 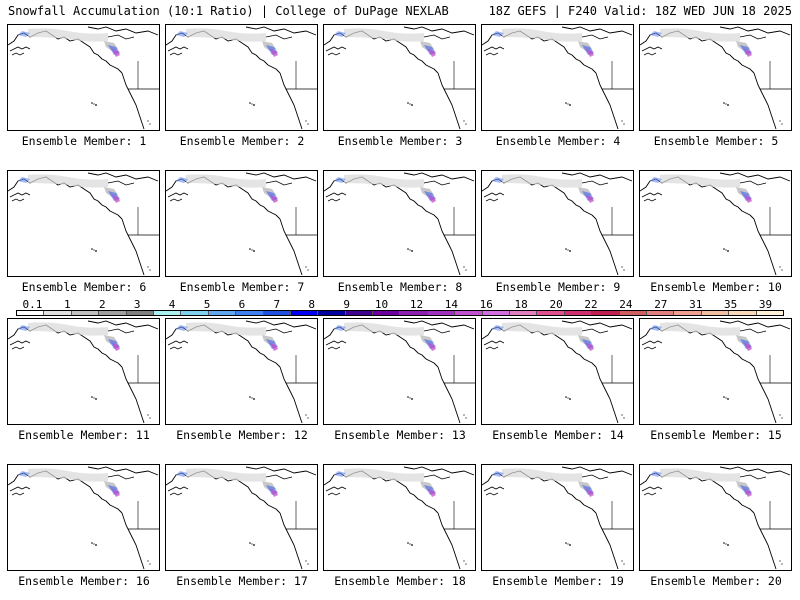 I want to click on ensemble-member-label: Ensemble Member: 9, so click(x=558, y=287).